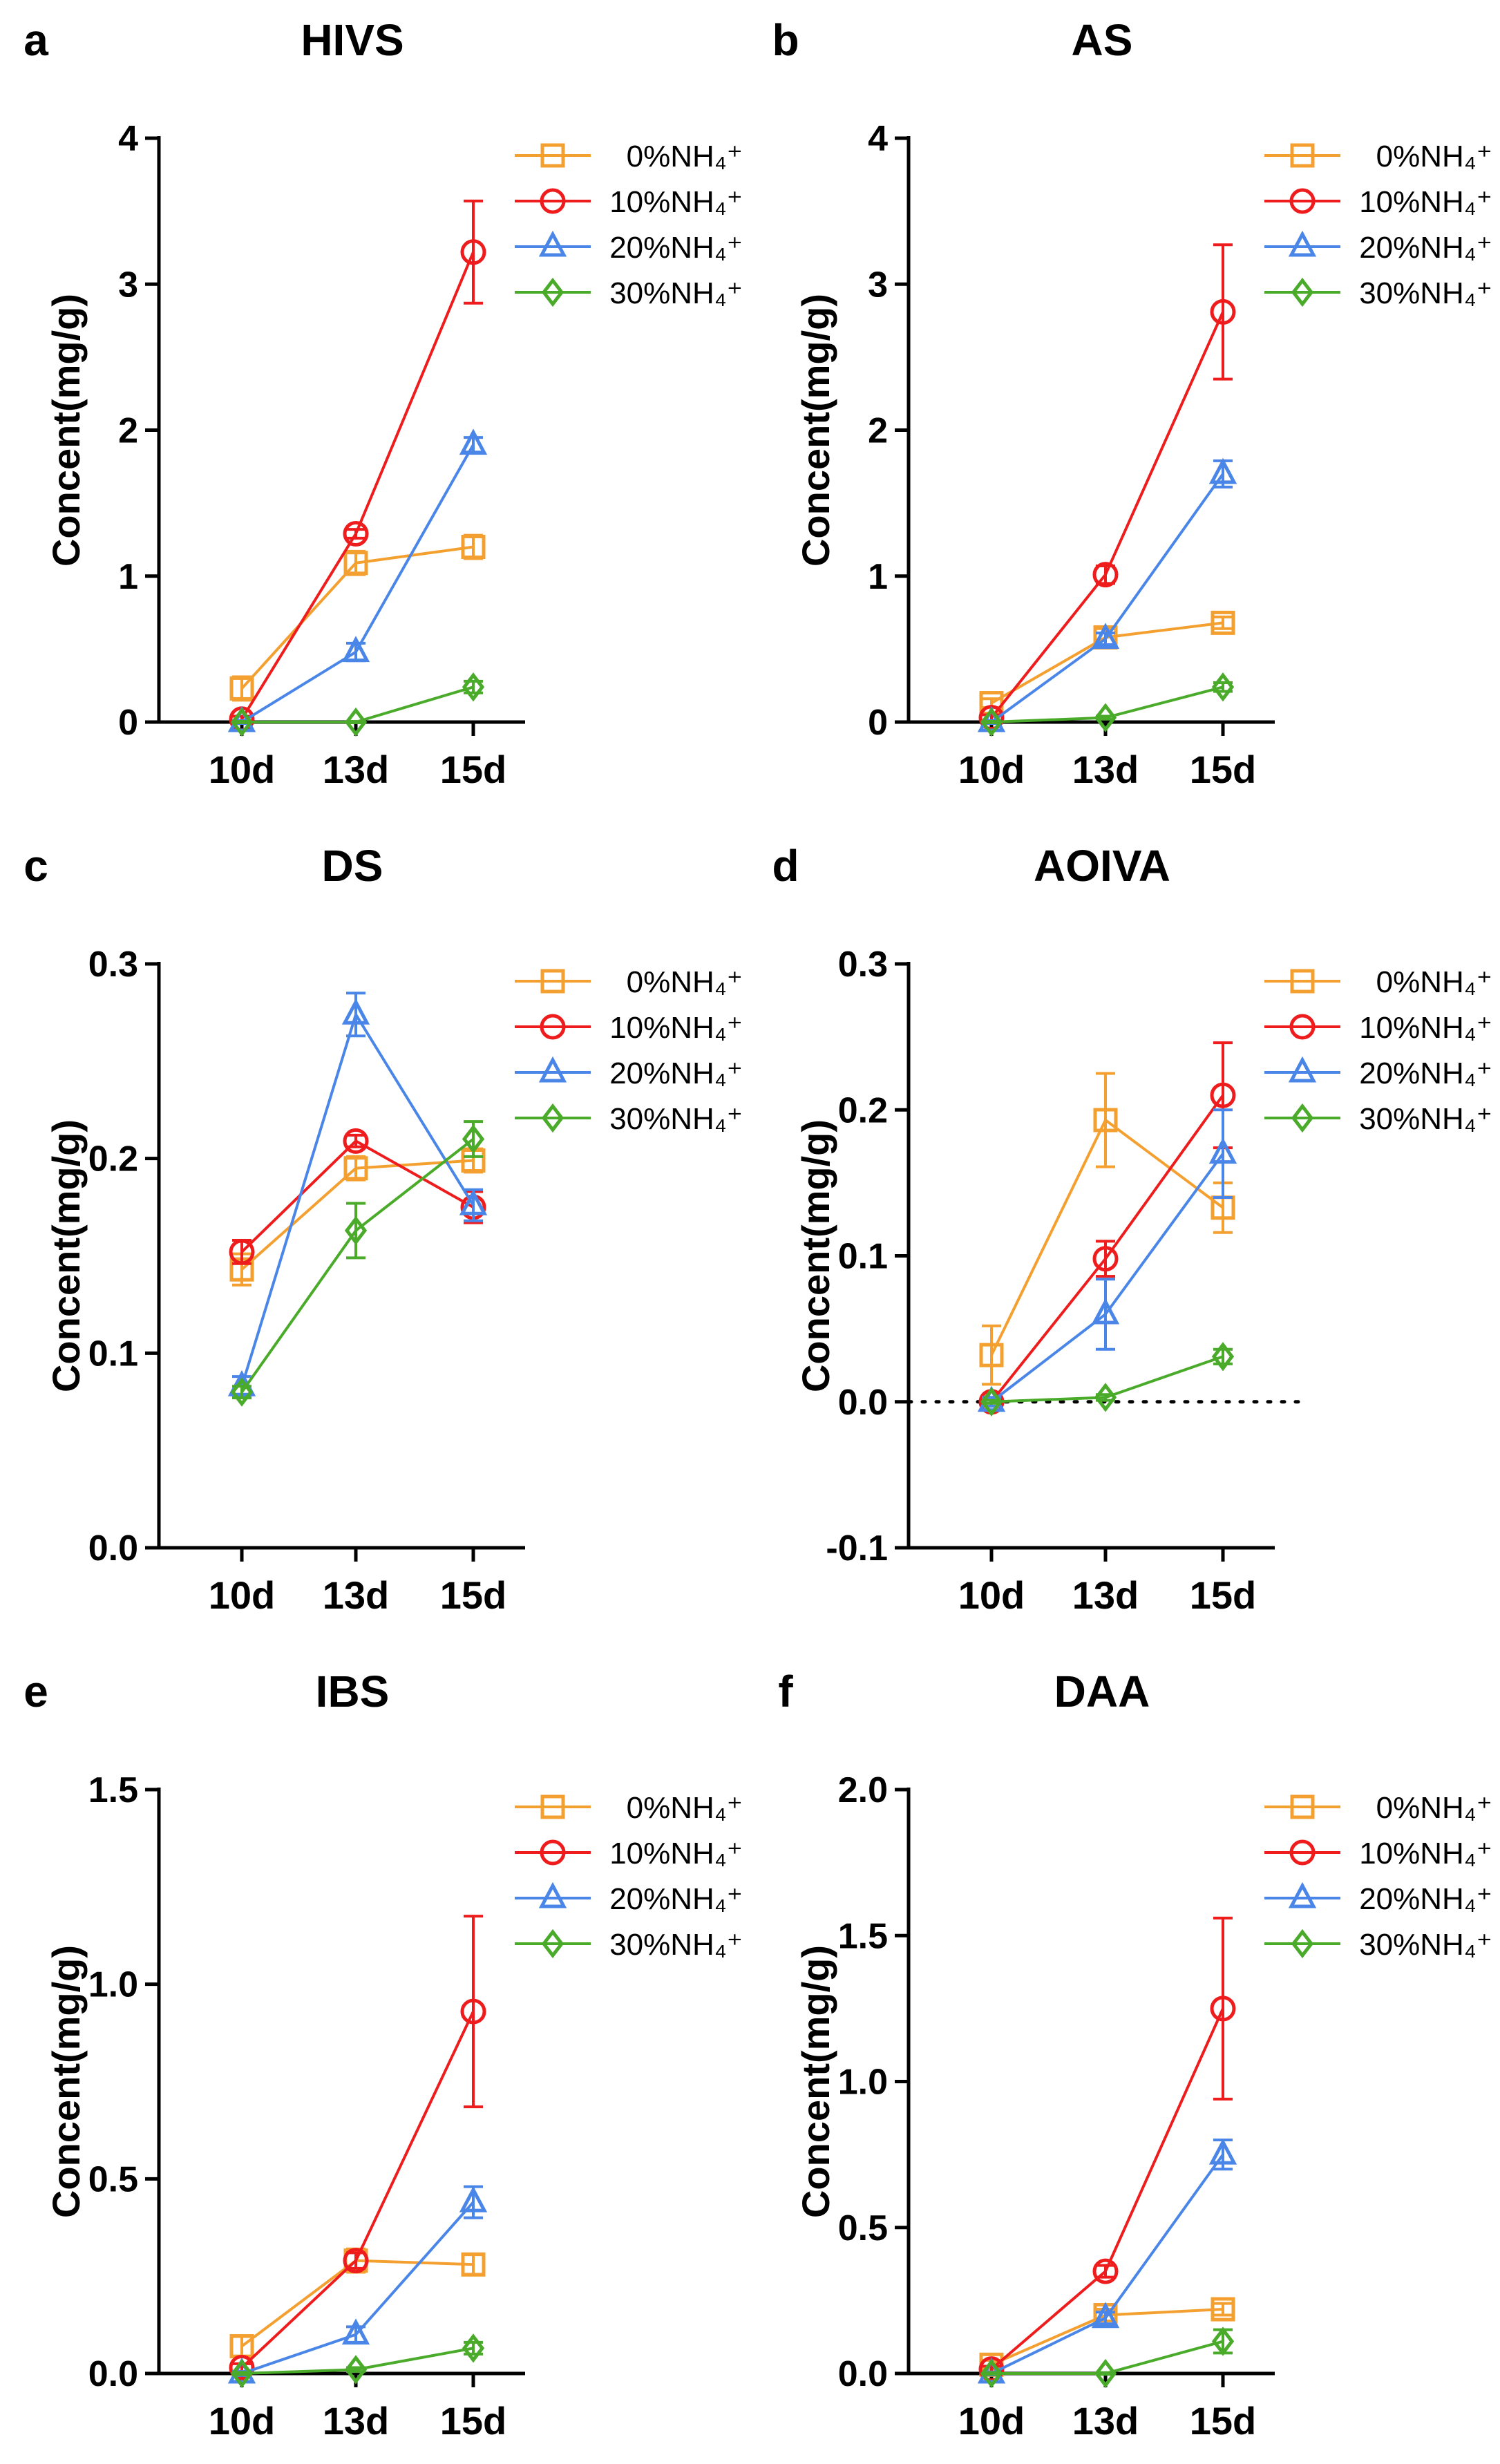 The height and width of the screenshot is (2464, 1500). I want to click on y-tick-label: 0.1, so click(113, 1354).